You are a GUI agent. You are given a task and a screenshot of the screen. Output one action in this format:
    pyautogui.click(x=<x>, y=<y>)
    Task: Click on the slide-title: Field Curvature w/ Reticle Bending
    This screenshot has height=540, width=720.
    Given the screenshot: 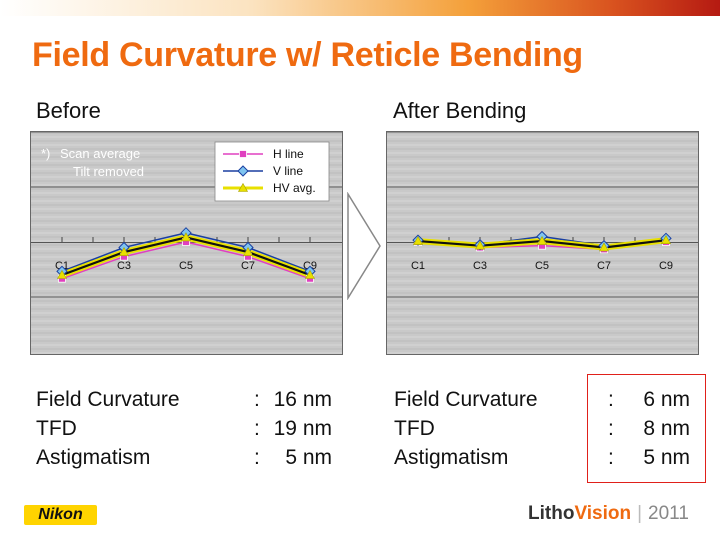 What is the action you would take?
    pyautogui.click(x=307, y=55)
    